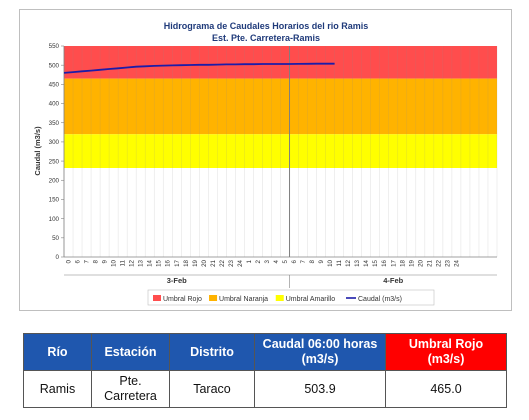 This screenshot has width=529, height=420. Describe the element at coordinates (339, 262) in the screenshot. I see `x-tick-label-30: 11` at that location.